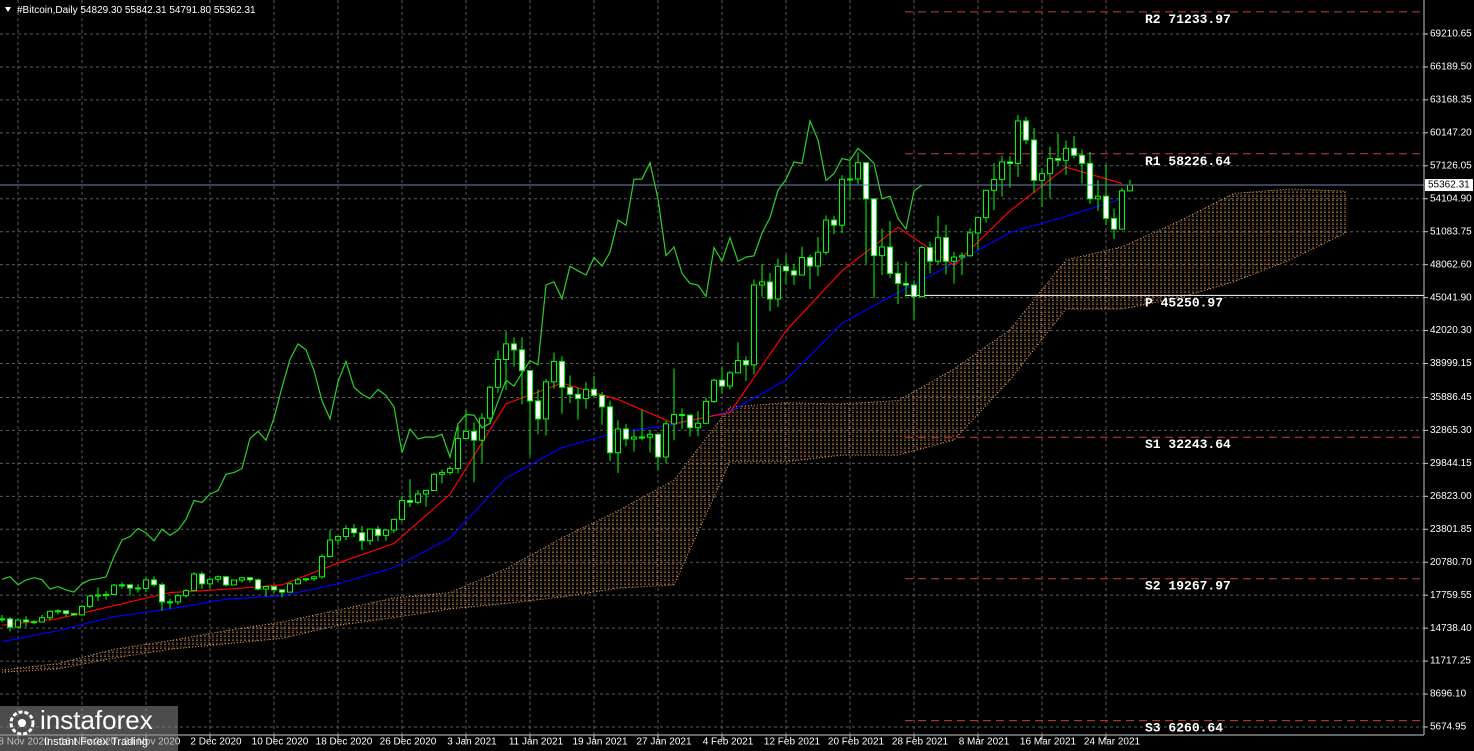 The height and width of the screenshot is (751, 1474). Describe the element at coordinates (1149, 302) in the screenshot. I see `pivot-name: P` at that location.